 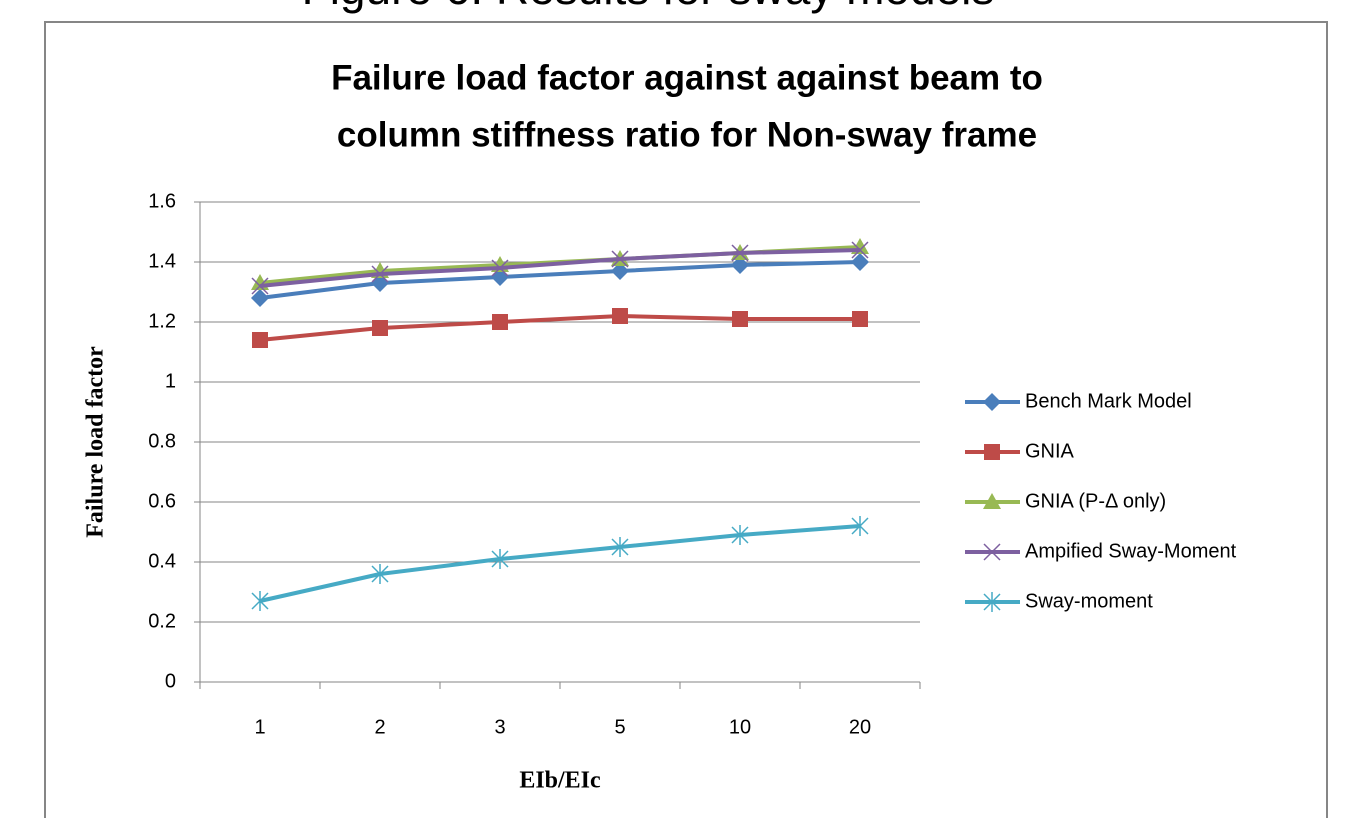 What do you see at coordinates (170, 381) in the screenshot?
I see `y-tick-label: 1` at bounding box center [170, 381].